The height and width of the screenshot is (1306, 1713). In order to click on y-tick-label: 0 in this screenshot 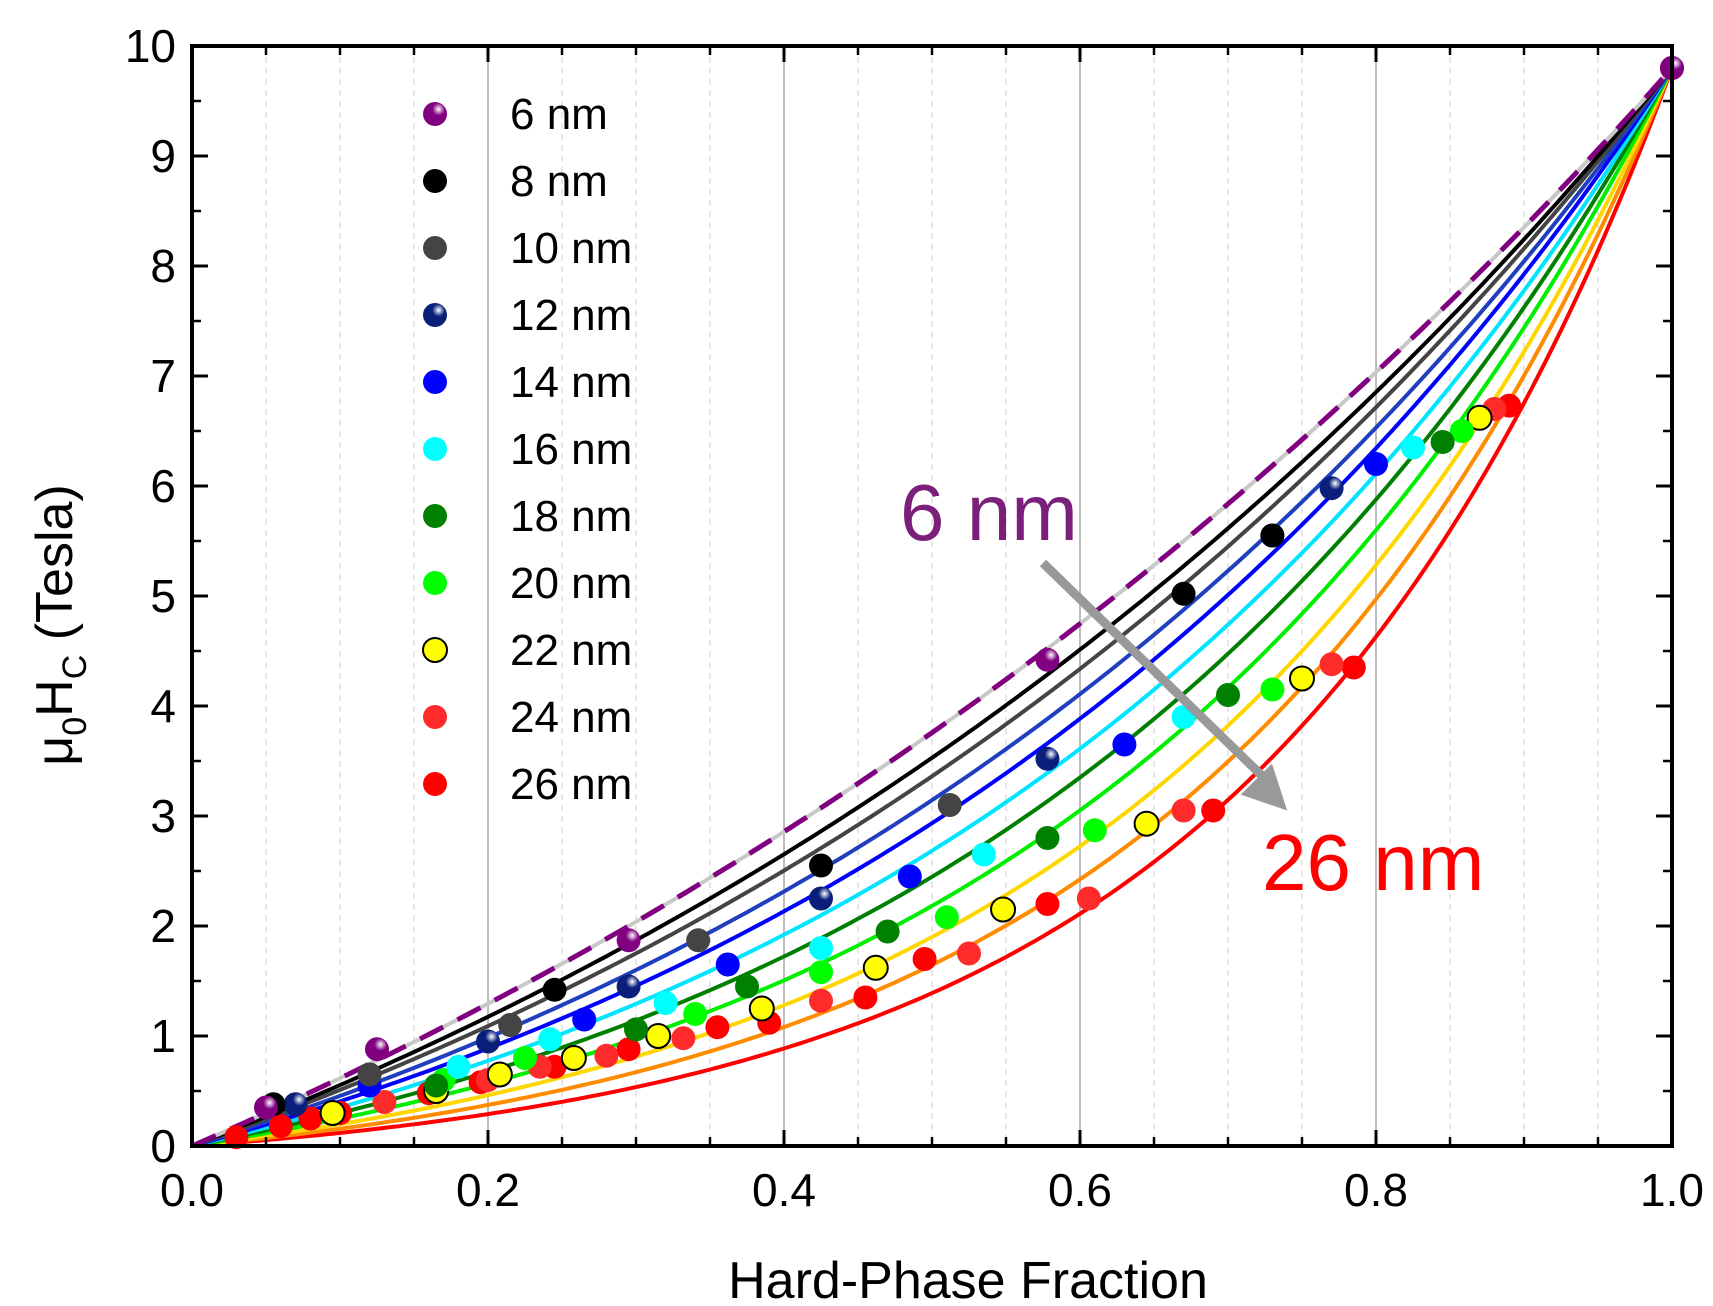, I will do `click(163, 1146)`.